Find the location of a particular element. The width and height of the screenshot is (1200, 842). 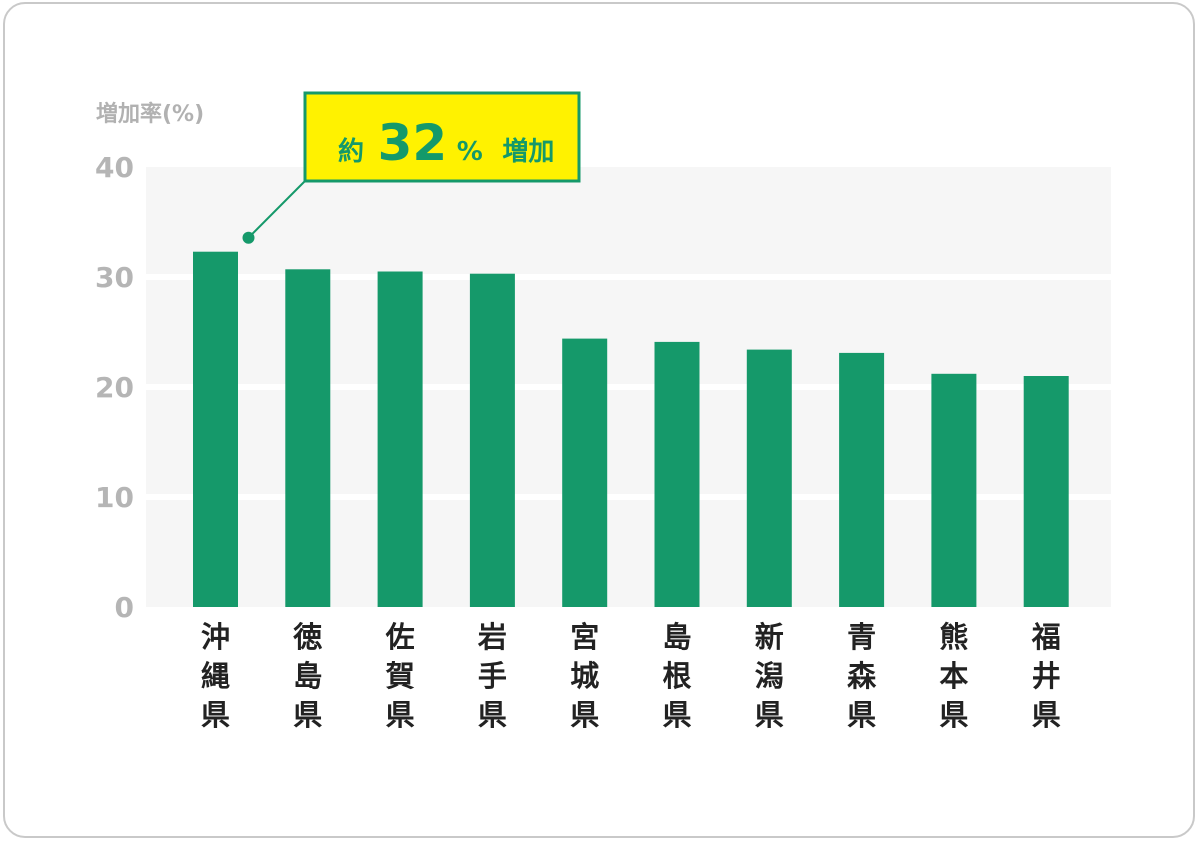

x-tick-label: 井 is located at coordinates (1046, 676).